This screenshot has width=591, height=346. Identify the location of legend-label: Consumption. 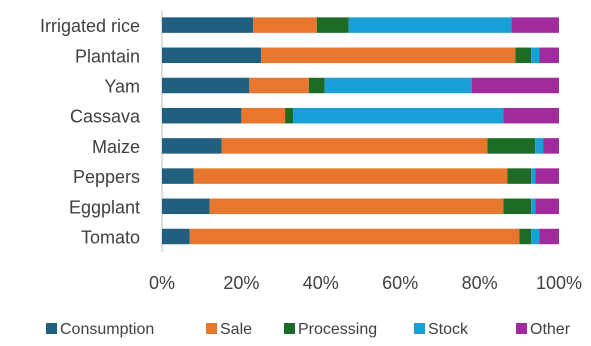
(107, 329).